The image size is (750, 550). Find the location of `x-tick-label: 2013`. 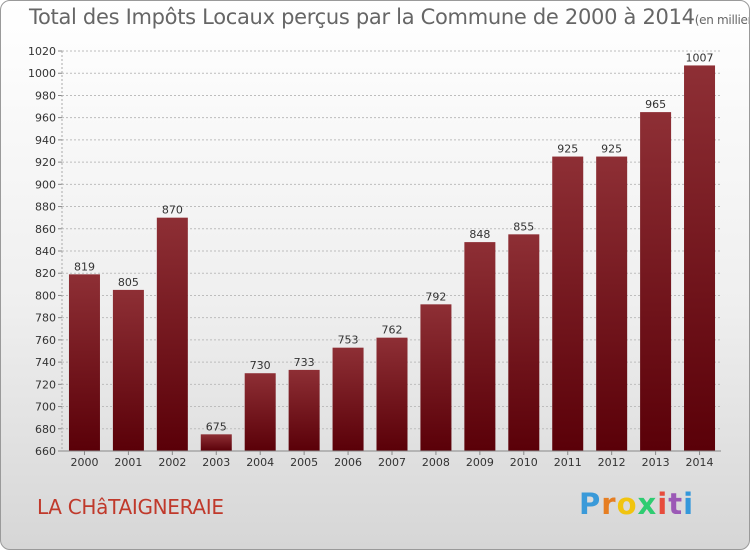

x-tick-label: 2013 is located at coordinates (656, 462).